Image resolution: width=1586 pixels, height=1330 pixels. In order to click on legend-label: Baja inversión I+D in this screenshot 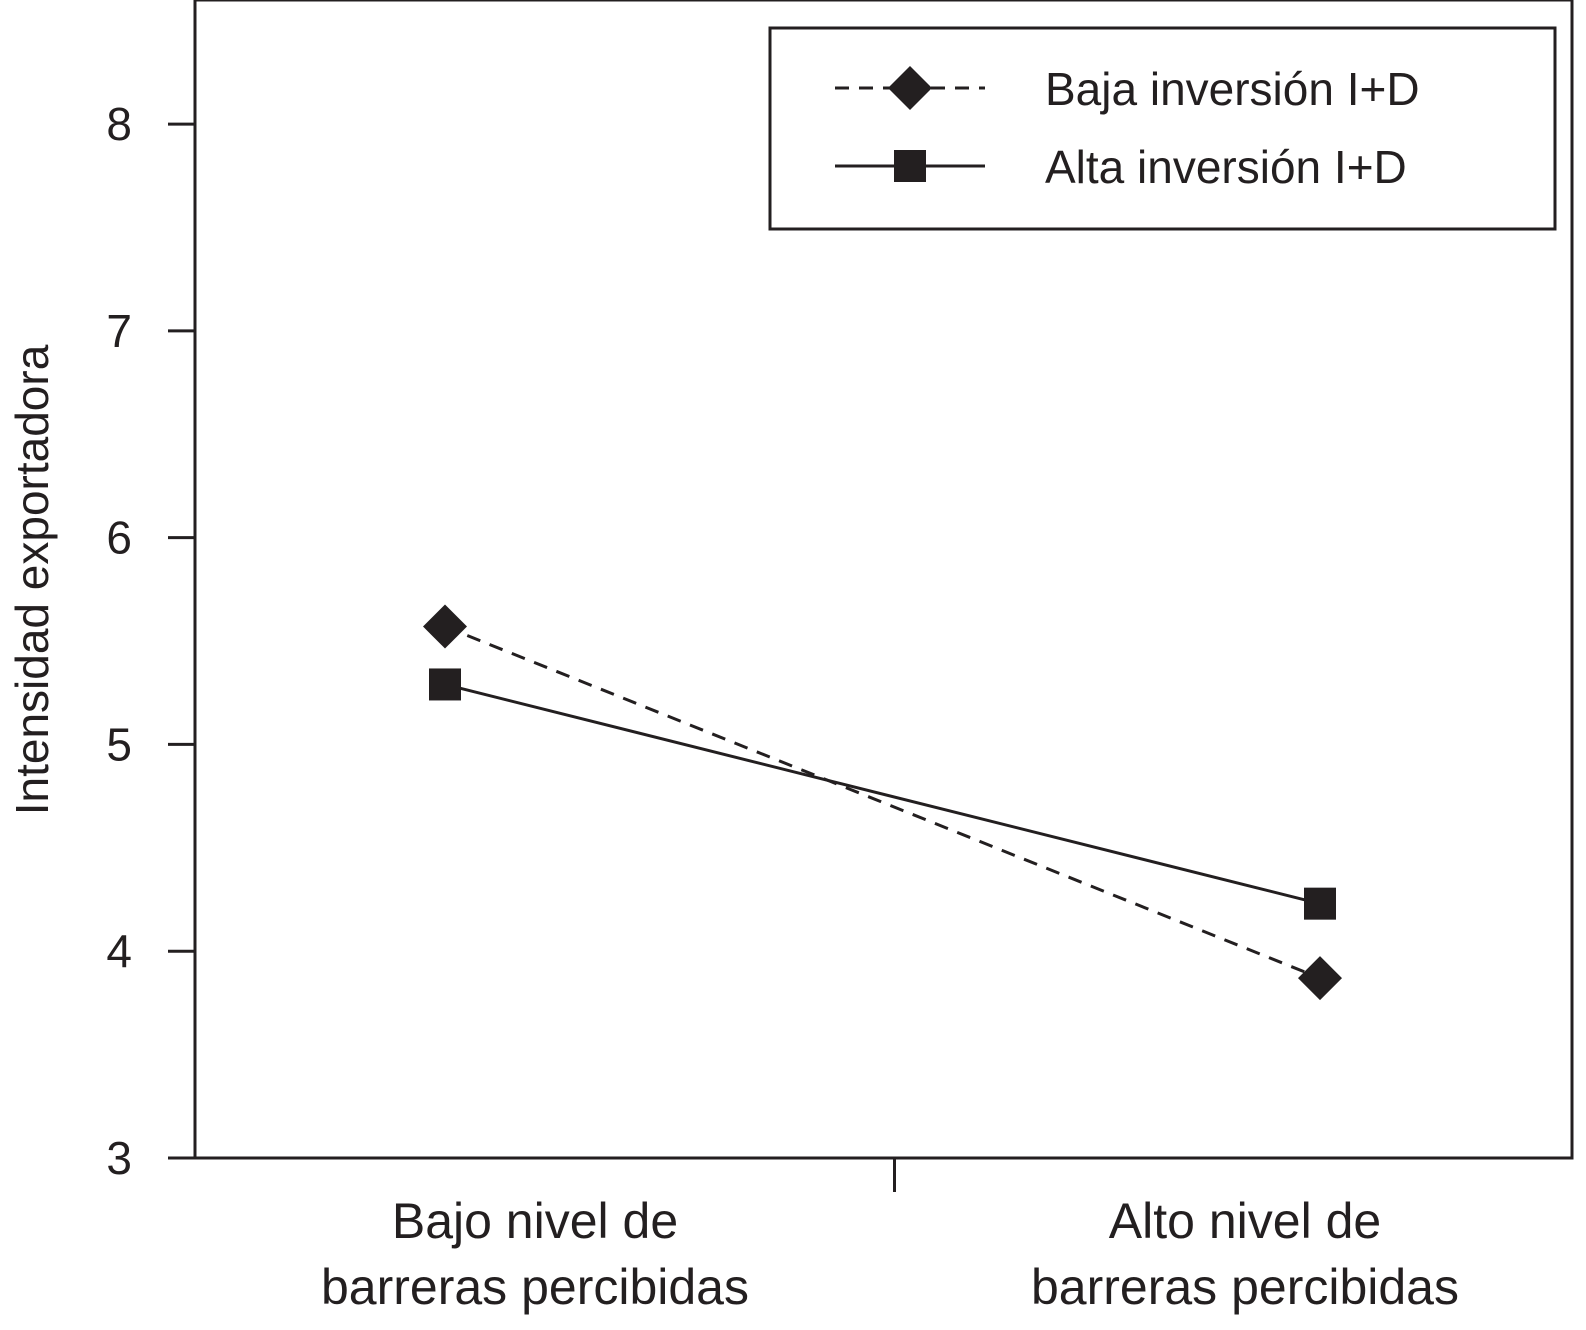, I will do `click(1232, 89)`.